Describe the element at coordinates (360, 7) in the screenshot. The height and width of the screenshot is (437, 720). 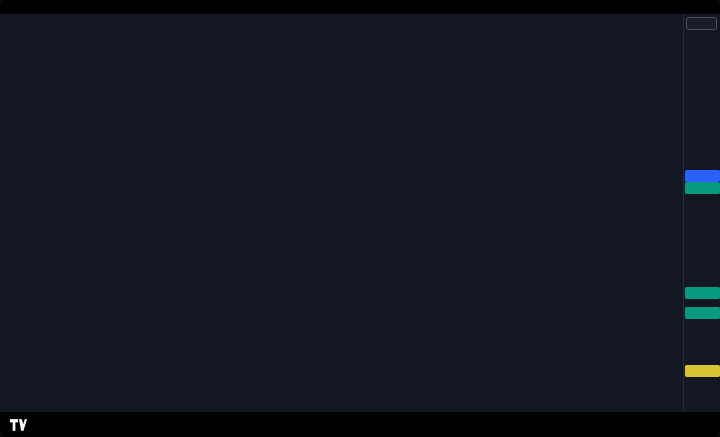
I see `attribution-bar` at that location.